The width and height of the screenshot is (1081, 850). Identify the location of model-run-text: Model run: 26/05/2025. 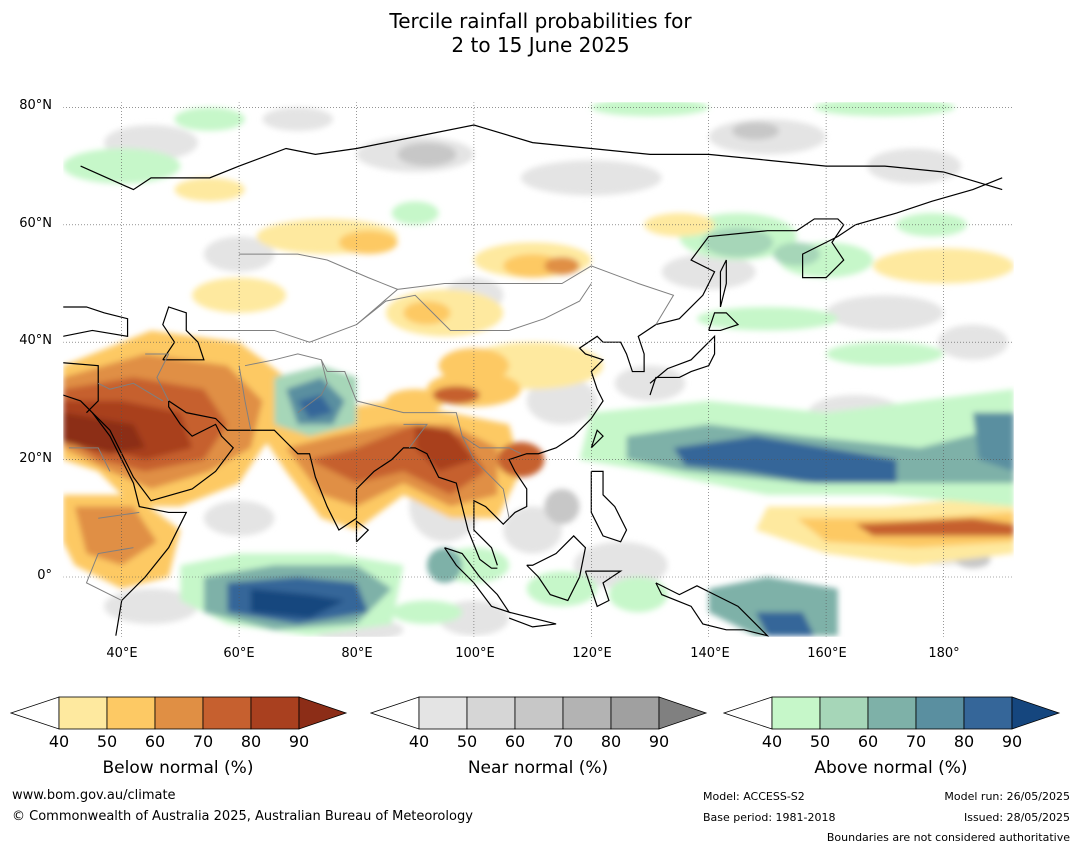
(1007, 796).